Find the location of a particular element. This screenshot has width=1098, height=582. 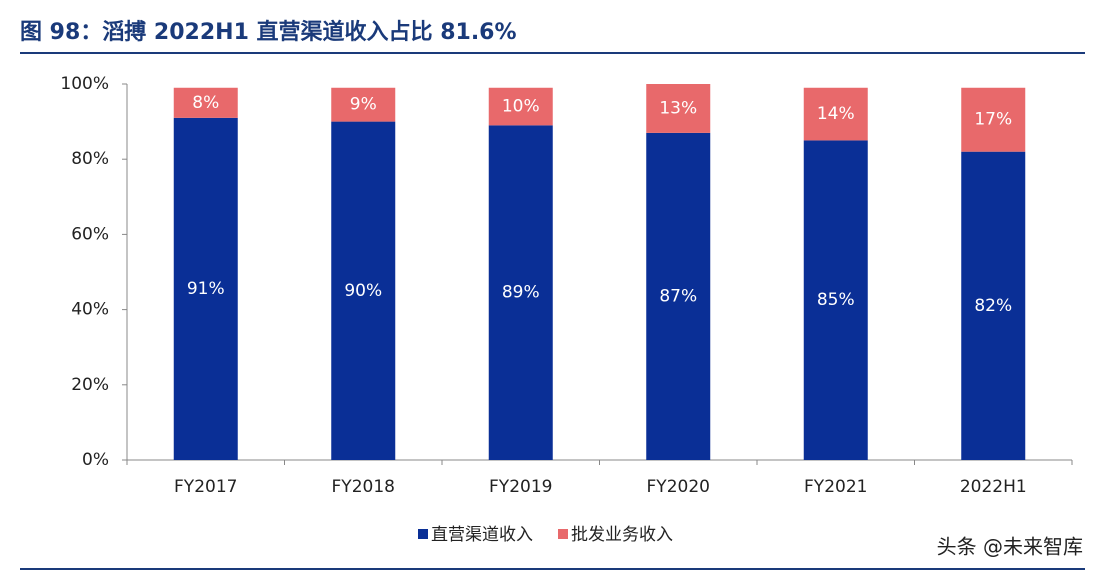

legend-label: 批发业务收入 is located at coordinates (622, 535).